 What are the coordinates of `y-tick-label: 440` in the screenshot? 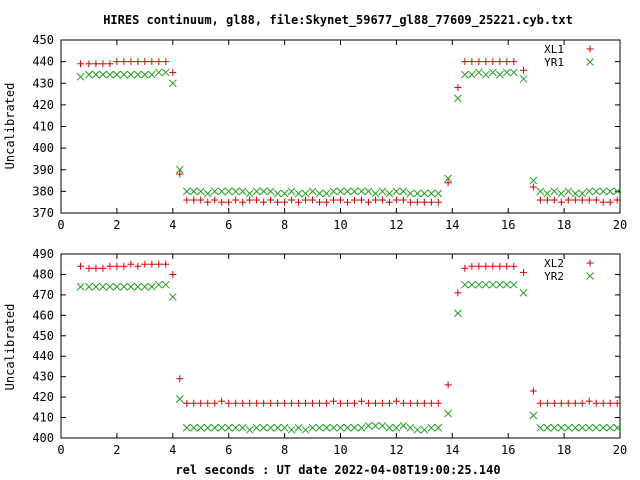 It's located at (43, 356).